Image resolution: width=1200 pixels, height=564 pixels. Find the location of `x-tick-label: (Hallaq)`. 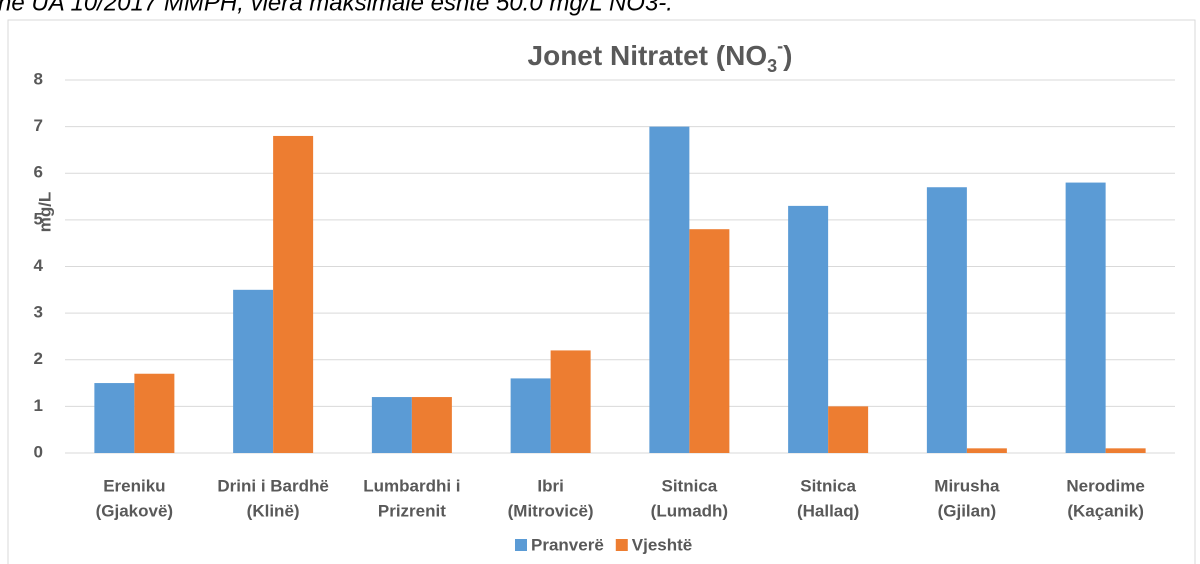

x-tick-label: (Hallaq) is located at coordinates (828, 510).